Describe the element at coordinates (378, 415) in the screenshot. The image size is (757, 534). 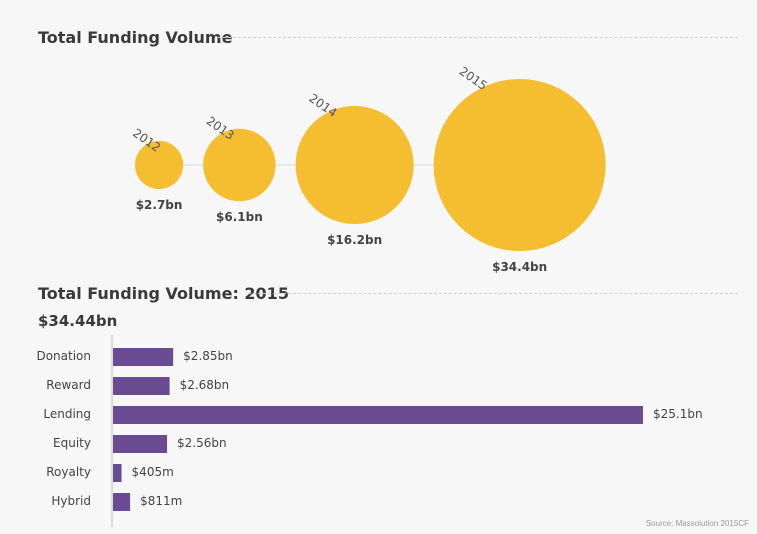
I see `bar-lending` at that location.